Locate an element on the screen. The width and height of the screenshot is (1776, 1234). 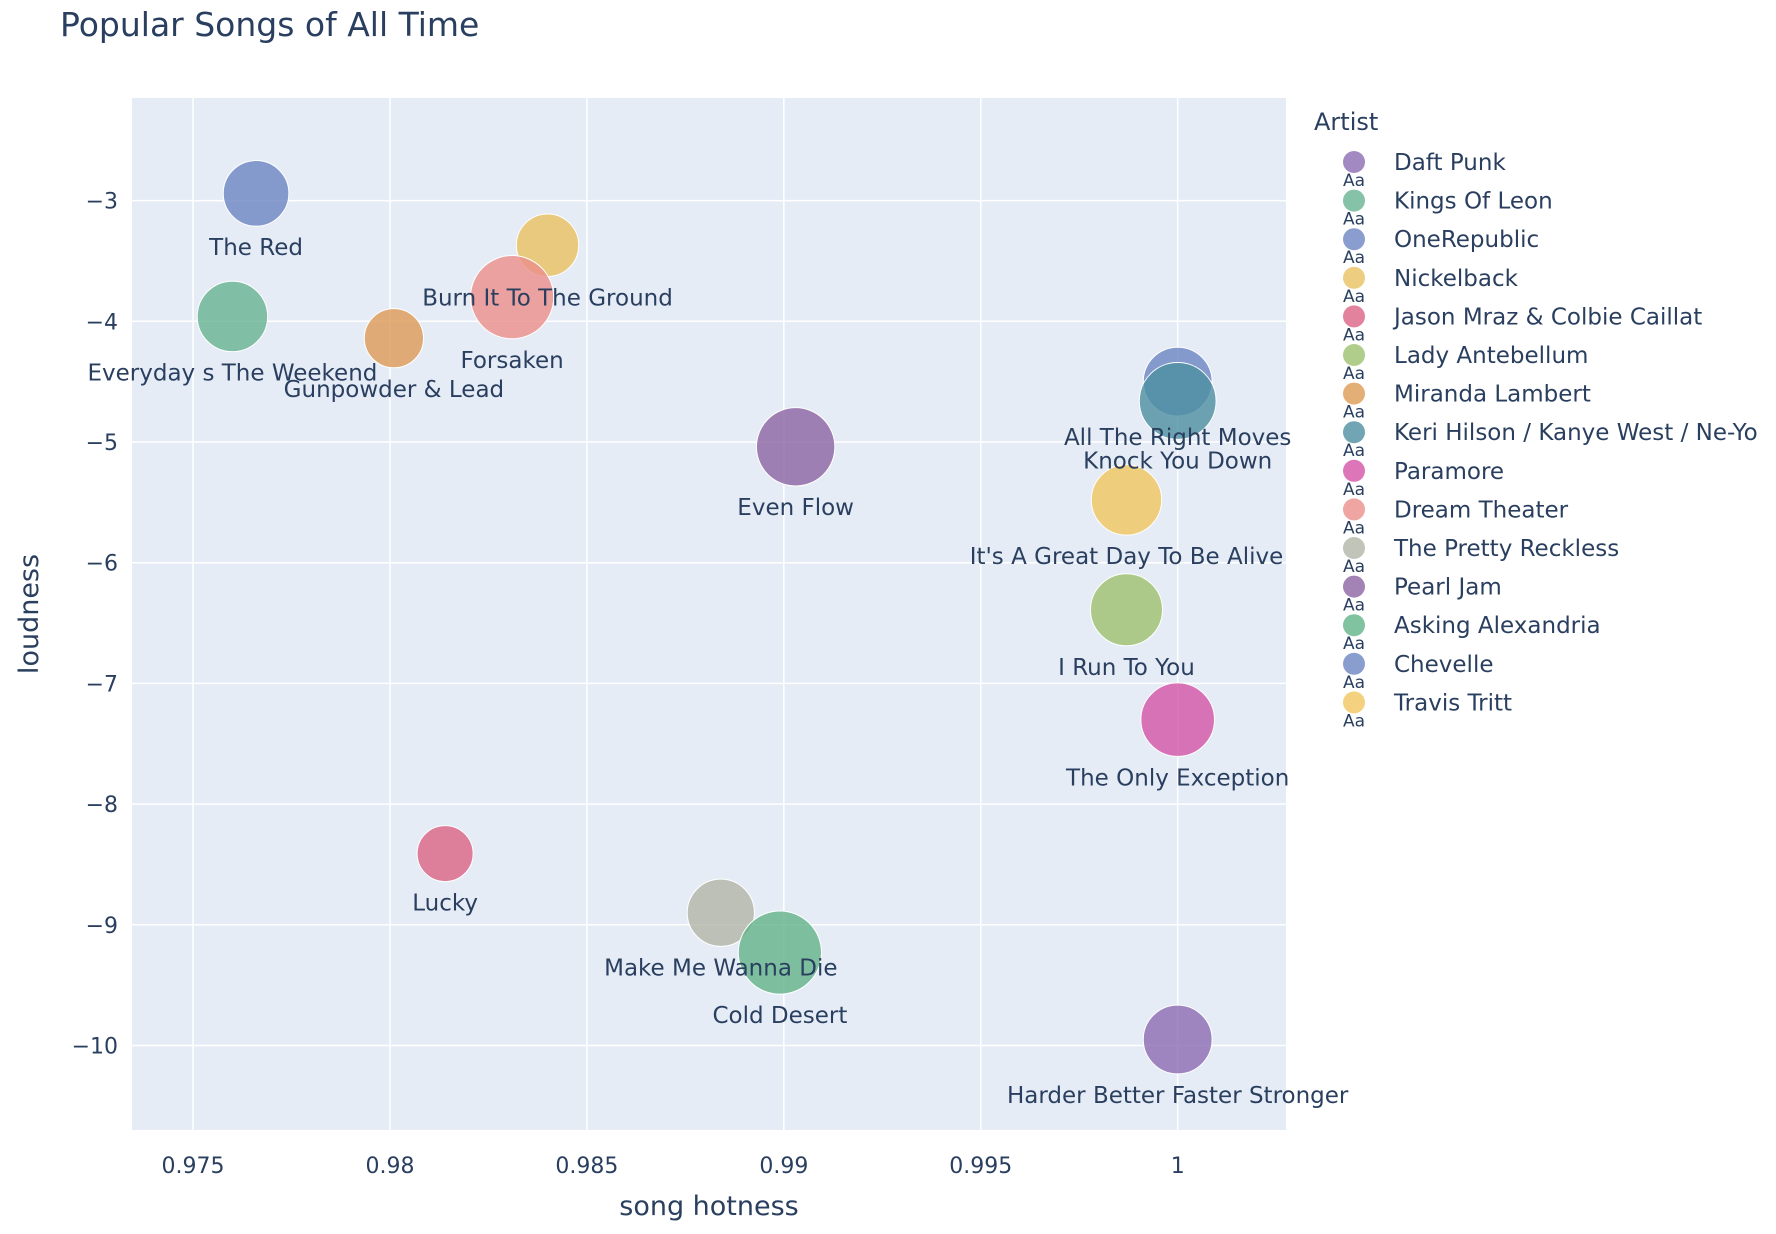
bubble-label: Cold Desert is located at coordinates (779, 1016).